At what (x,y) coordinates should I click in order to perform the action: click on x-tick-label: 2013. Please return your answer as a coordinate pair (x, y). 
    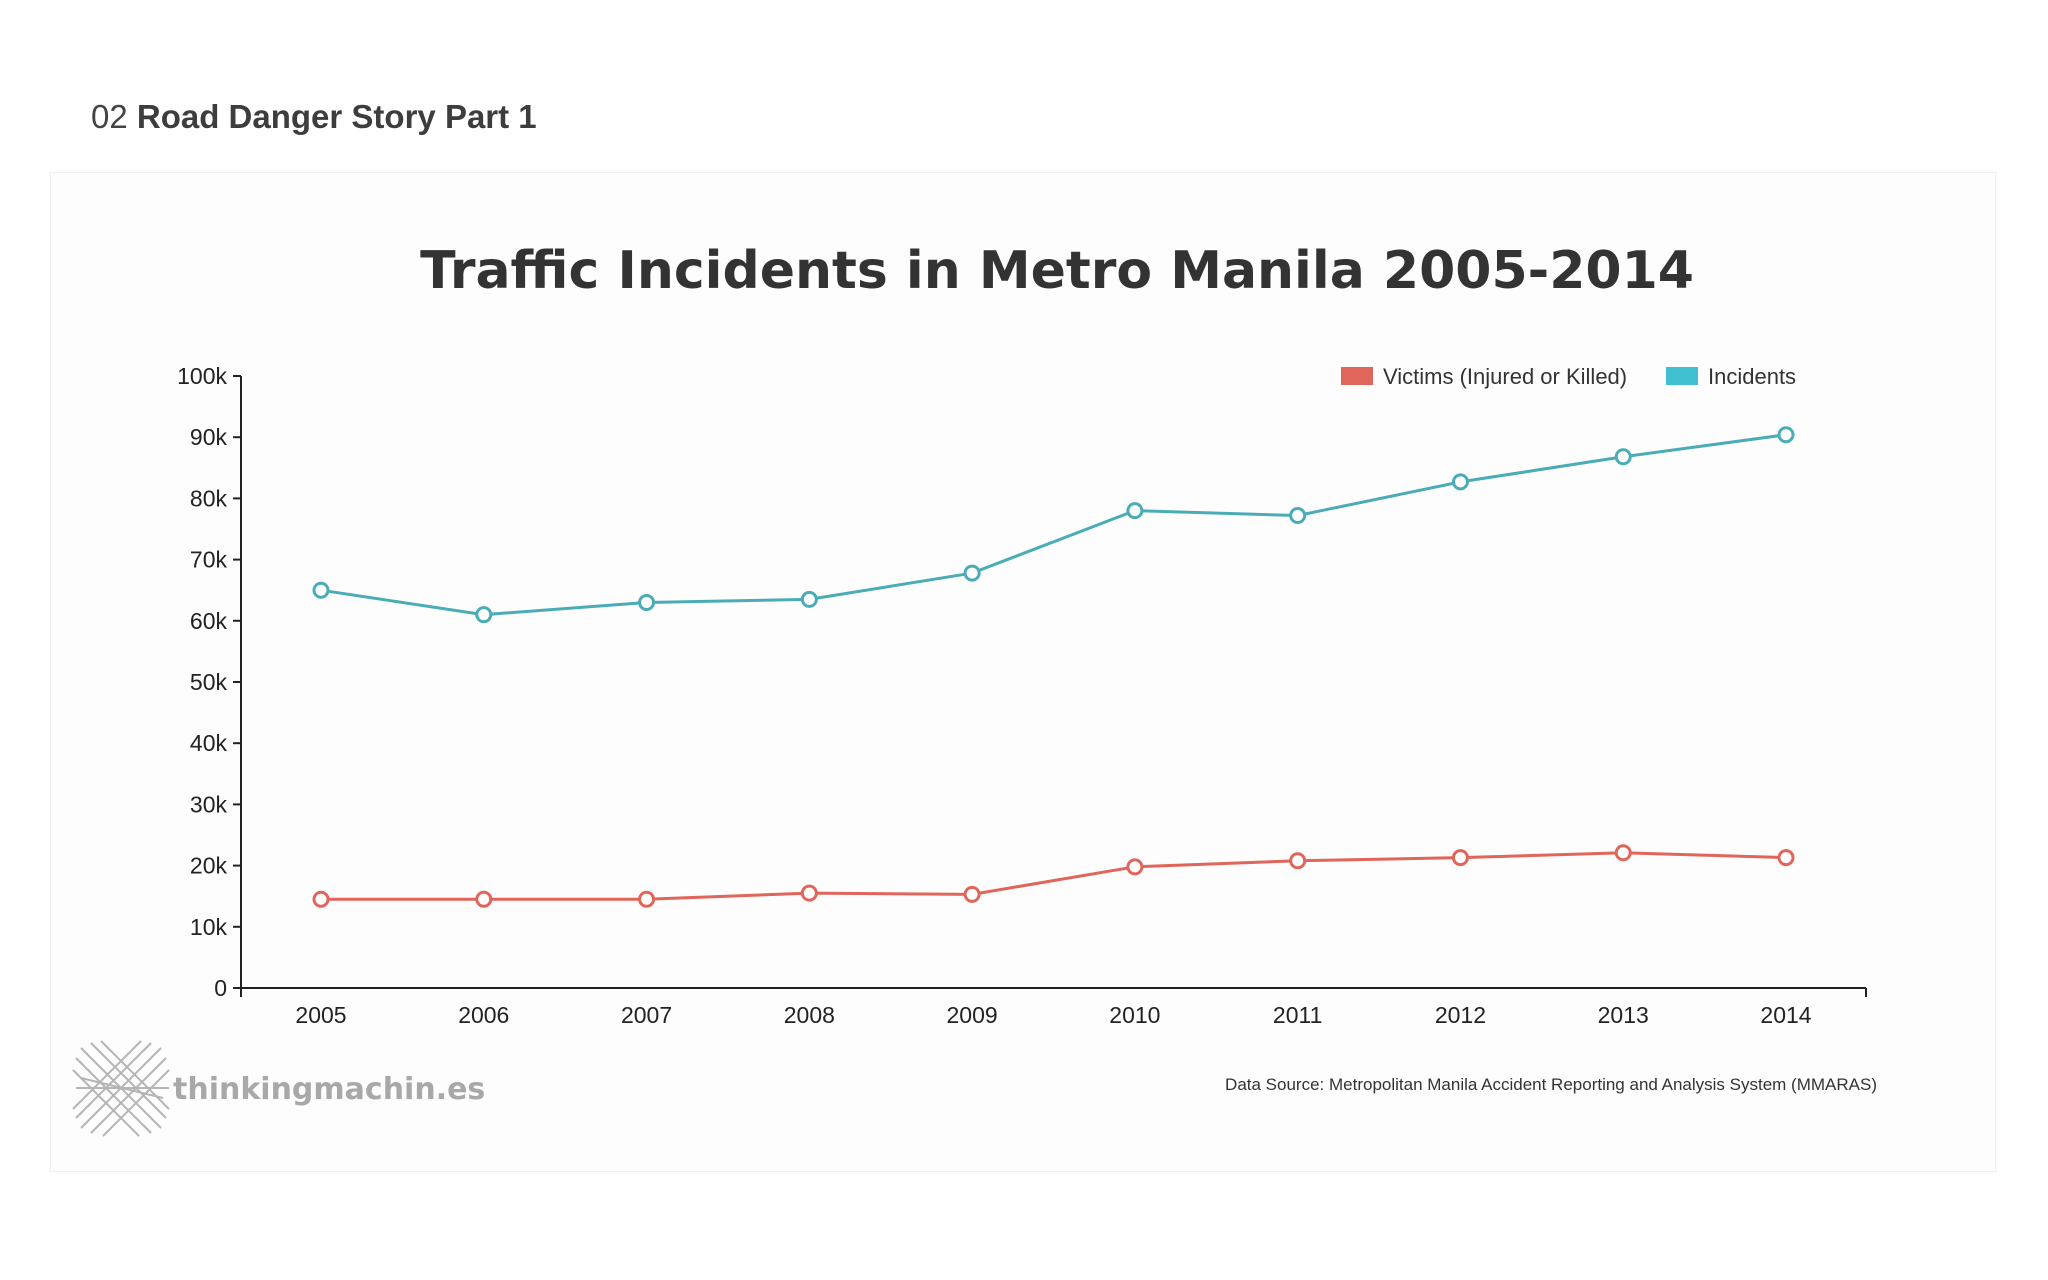
    Looking at the image, I should click on (1623, 1015).